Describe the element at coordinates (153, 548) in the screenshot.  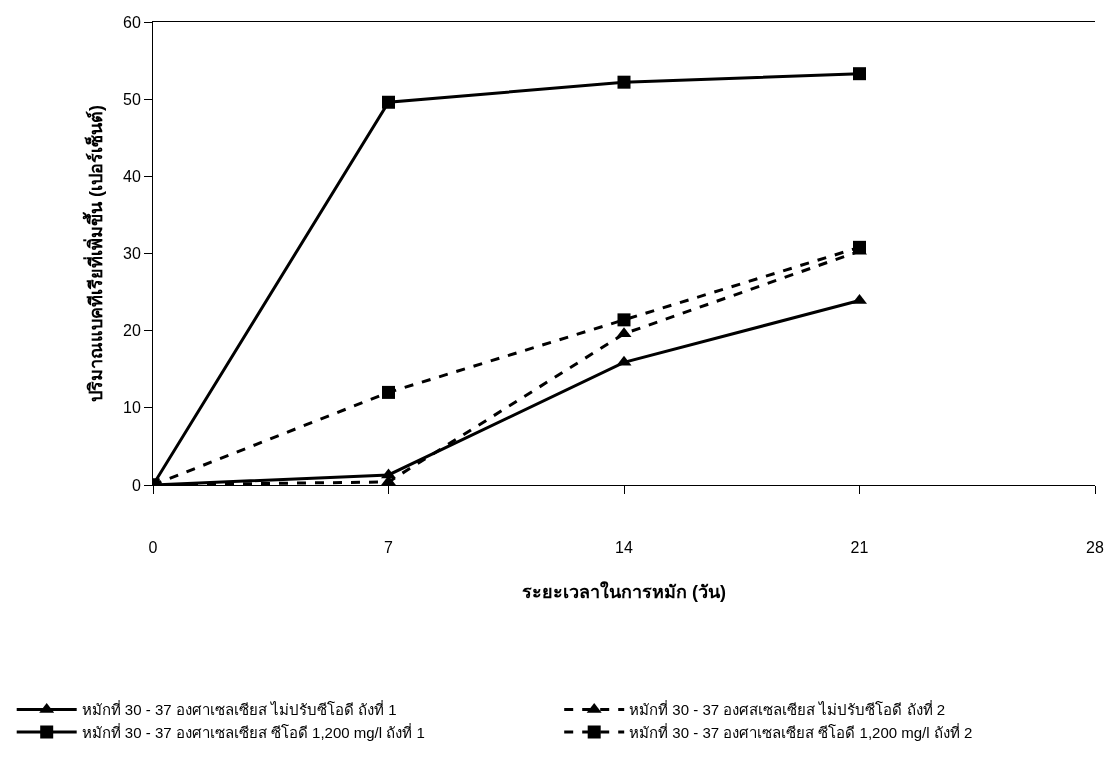
I see `x-tick-label: 0` at that location.